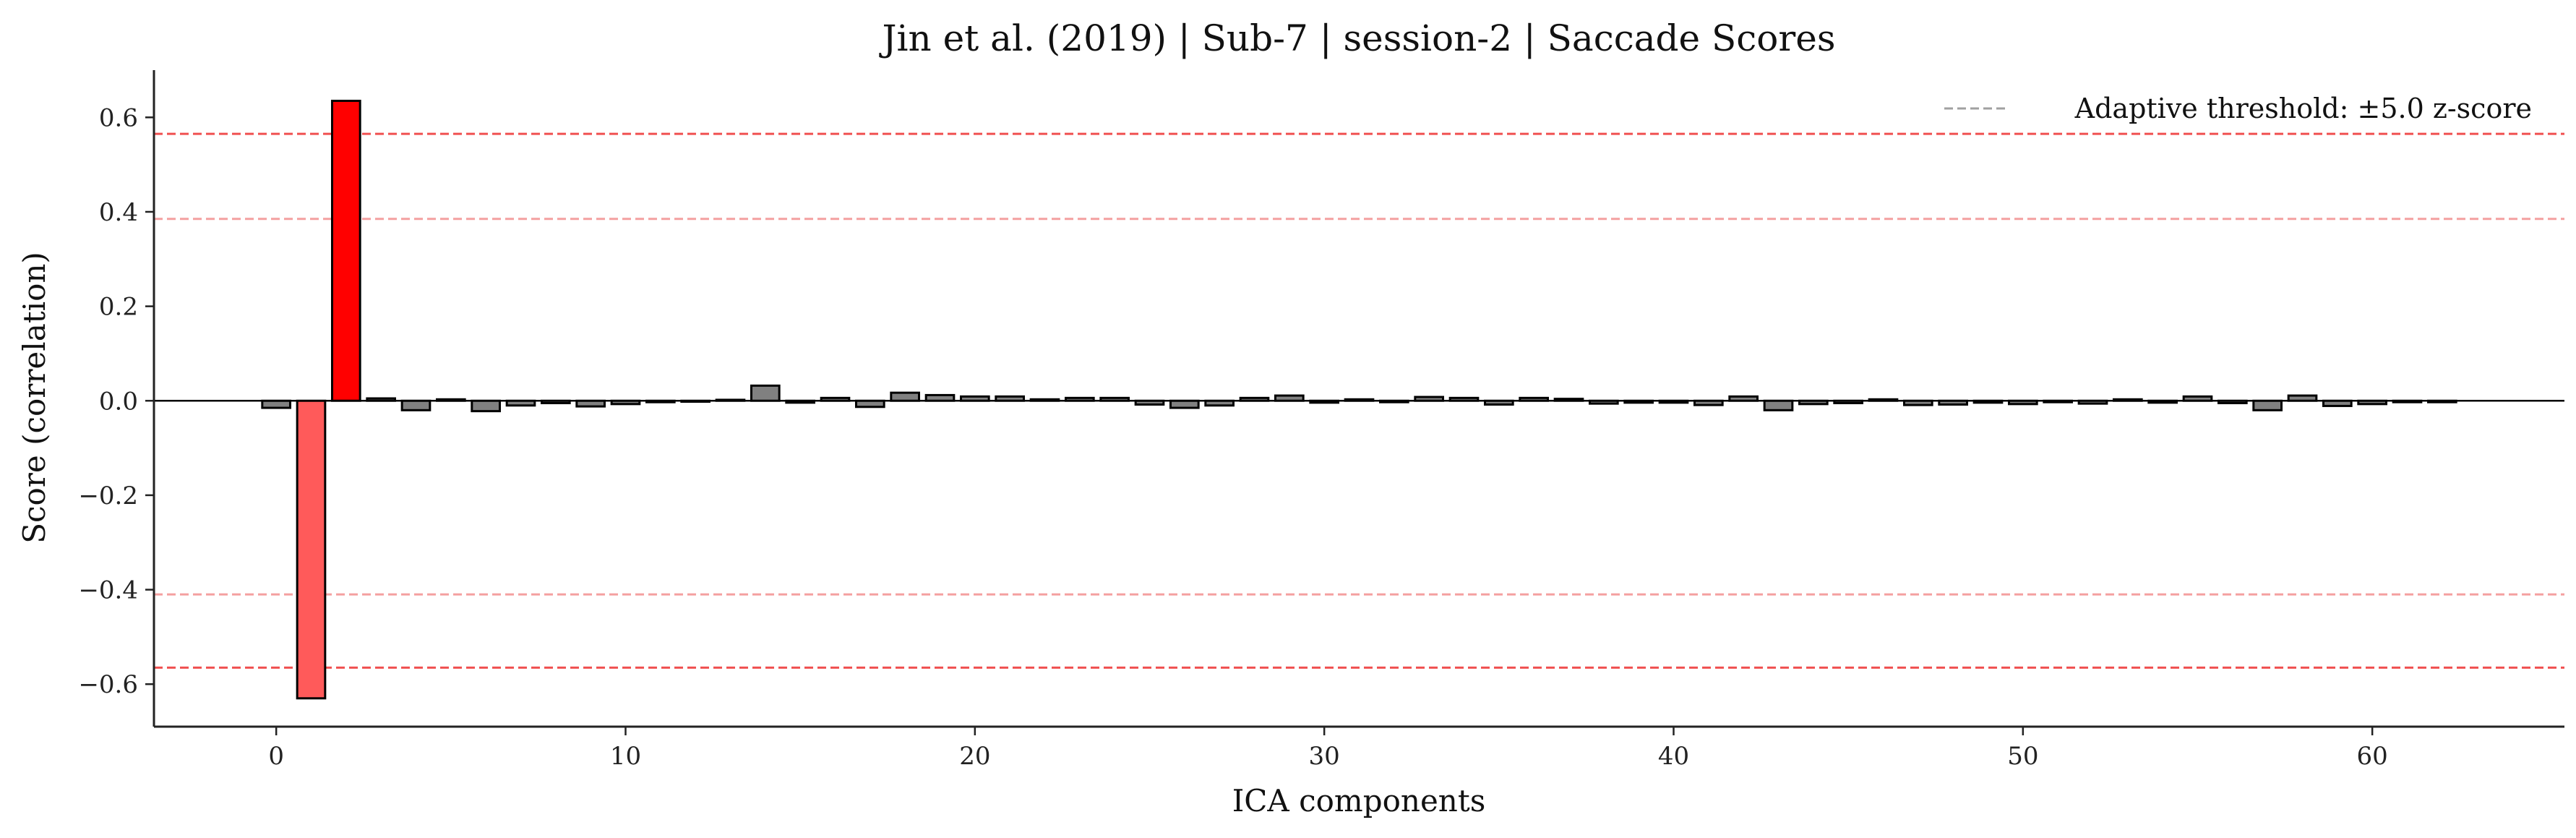 The height and width of the screenshot is (838, 2576). What do you see at coordinates (2303, 108) in the screenshot?
I see `legend-label: Adaptive threshold: ±5.0 z-score` at bounding box center [2303, 108].